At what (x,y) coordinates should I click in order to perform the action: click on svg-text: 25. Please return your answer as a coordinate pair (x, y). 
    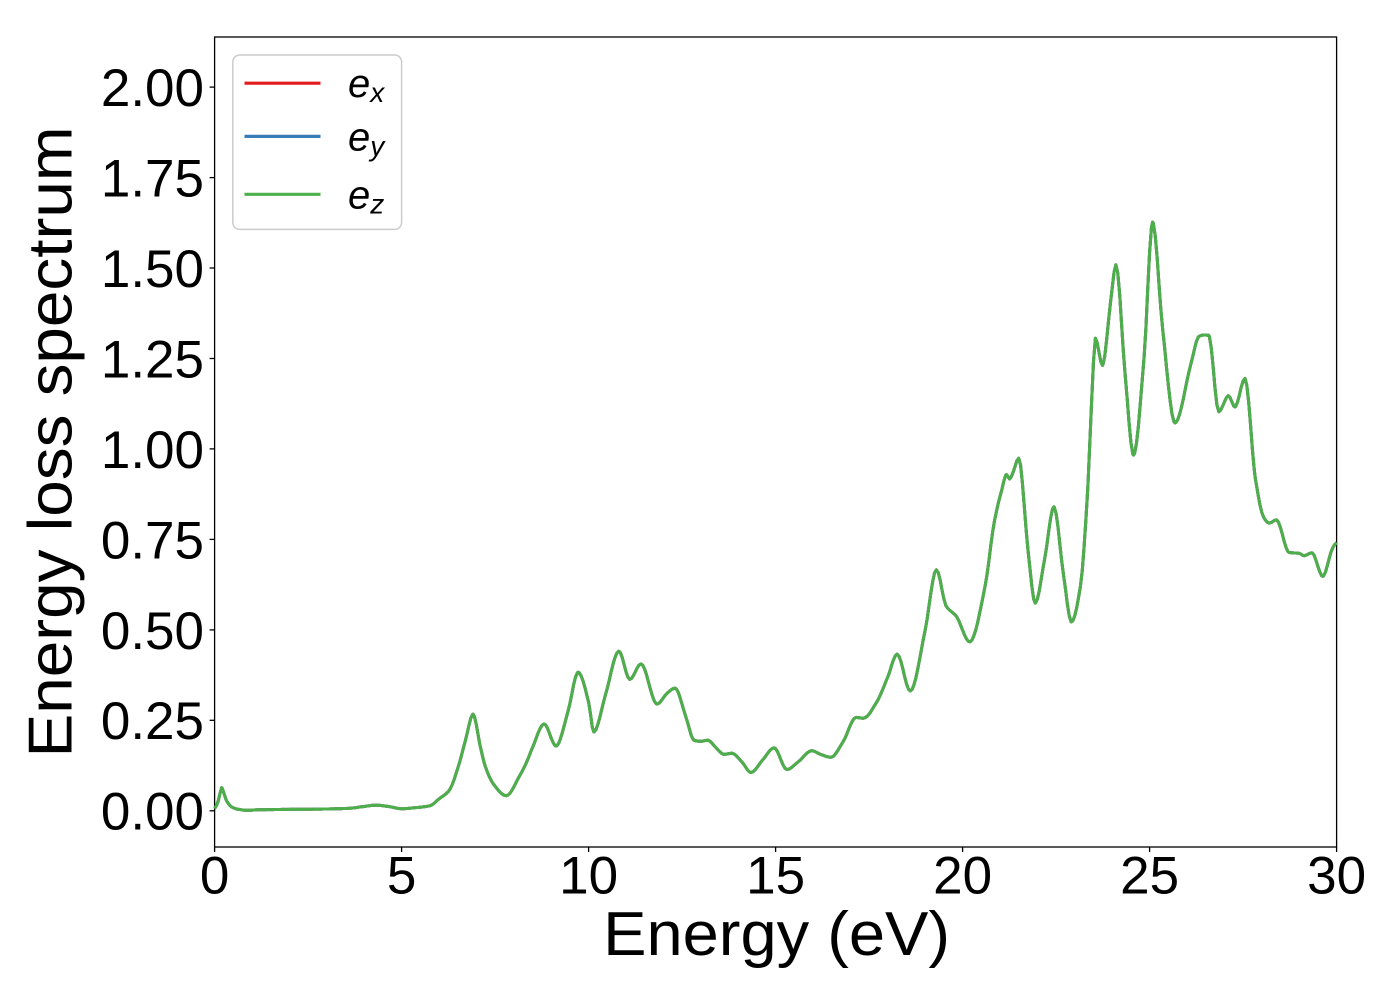
    Looking at the image, I should click on (1149, 876).